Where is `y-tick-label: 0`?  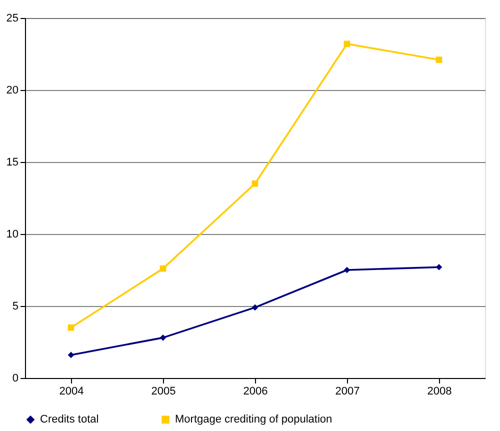 y-tick-label: 0 is located at coordinates (15, 378).